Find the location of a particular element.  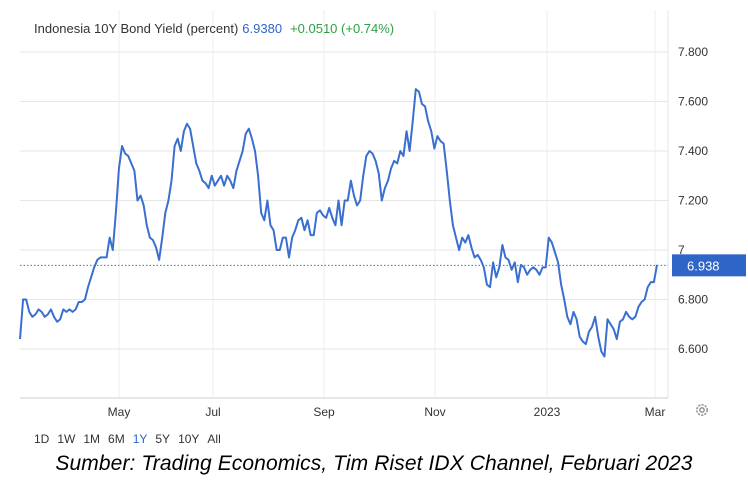

range-button-10y: 10Y is located at coordinates (189, 439).